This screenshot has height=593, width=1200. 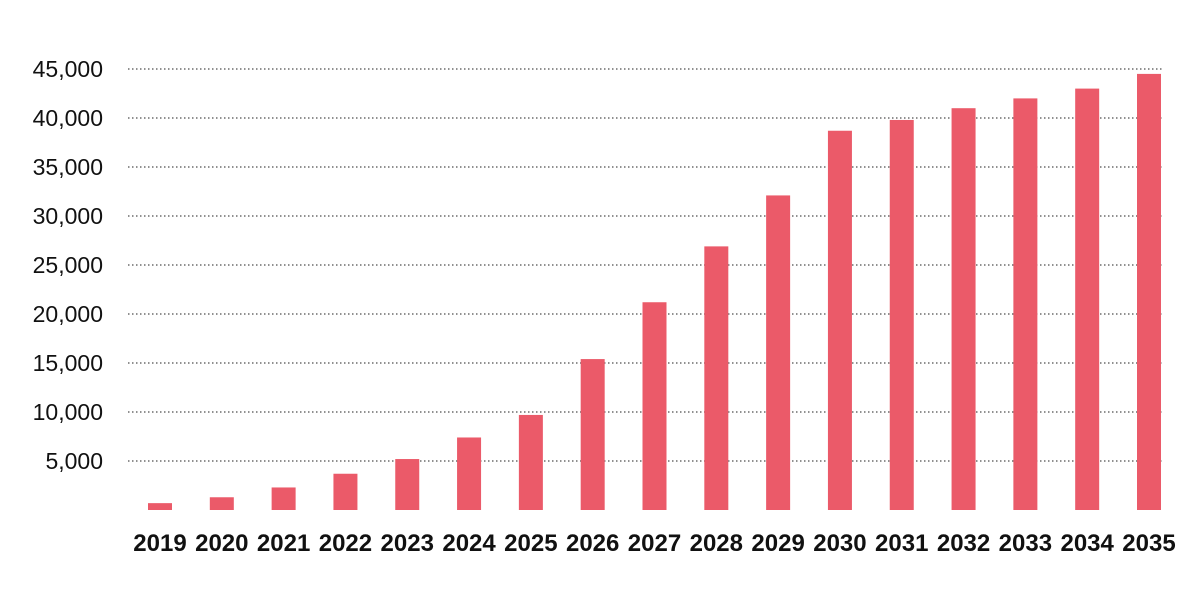 What do you see at coordinates (159, 543) in the screenshot?
I see `x-tick-label: 2019` at bounding box center [159, 543].